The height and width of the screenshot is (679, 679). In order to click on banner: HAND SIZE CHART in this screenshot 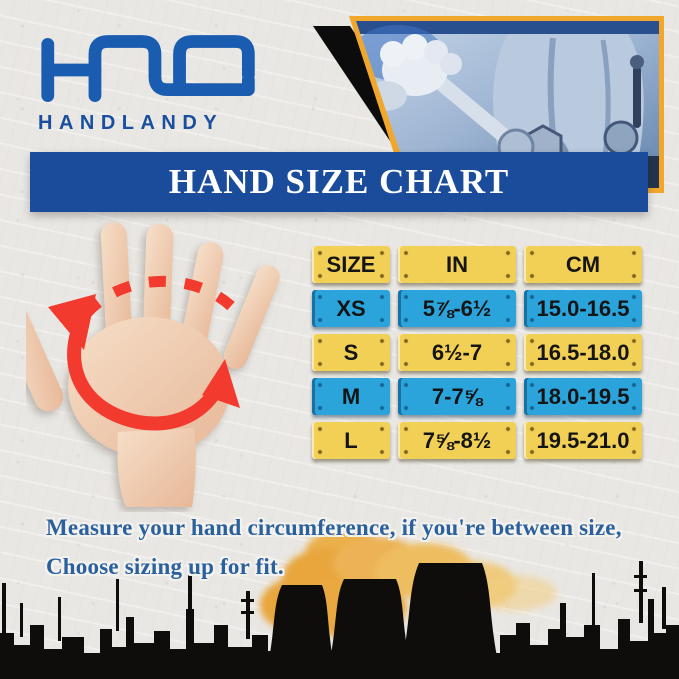, I will do `click(339, 182)`.